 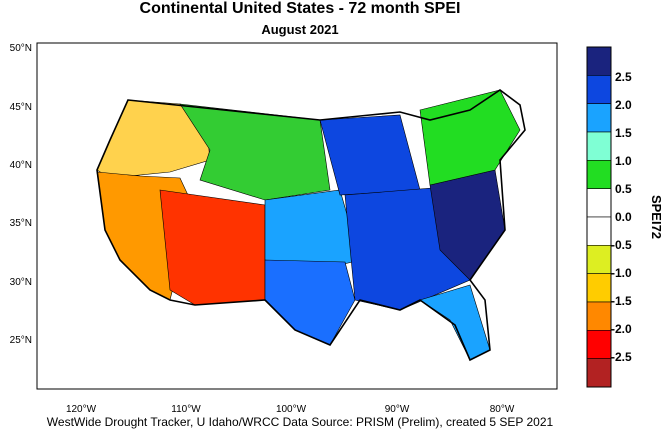 I want to click on legend-title: SPEI72, so click(x=656, y=217).